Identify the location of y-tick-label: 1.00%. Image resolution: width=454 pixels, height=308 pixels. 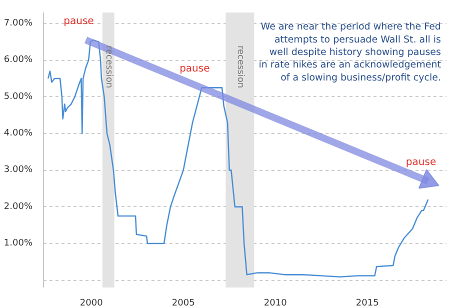
(18, 243).